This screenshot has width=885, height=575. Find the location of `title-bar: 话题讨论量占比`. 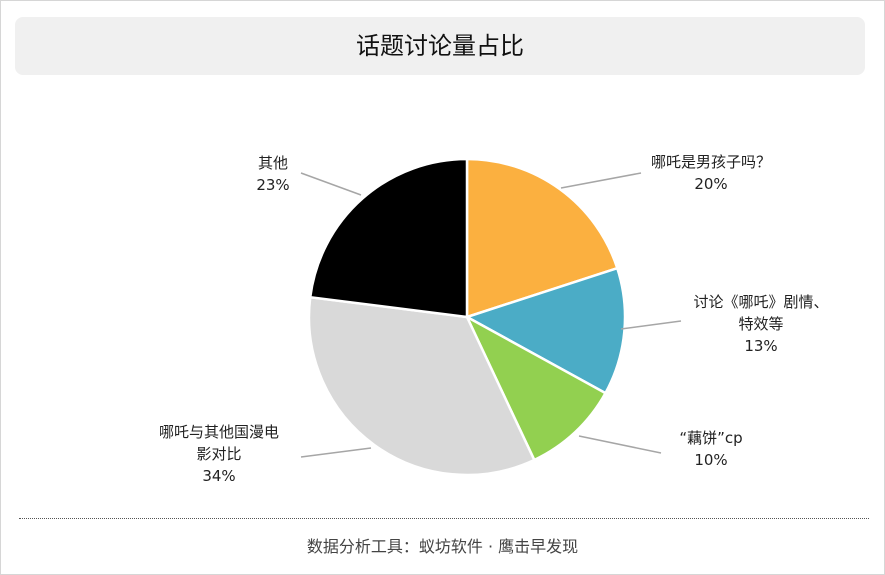

title-bar: 话题讨论量占比 is located at coordinates (440, 46).